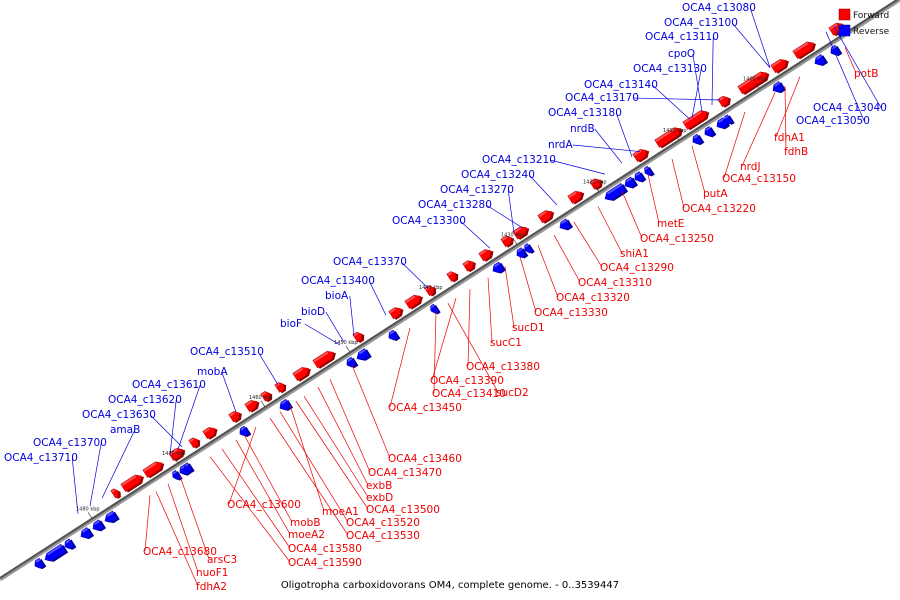 This screenshot has width=900, height=600. Describe the element at coordinates (119, 415) in the screenshot. I see `reverse-gene-label-oca4-c13630: OCA4_c13630` at that location.